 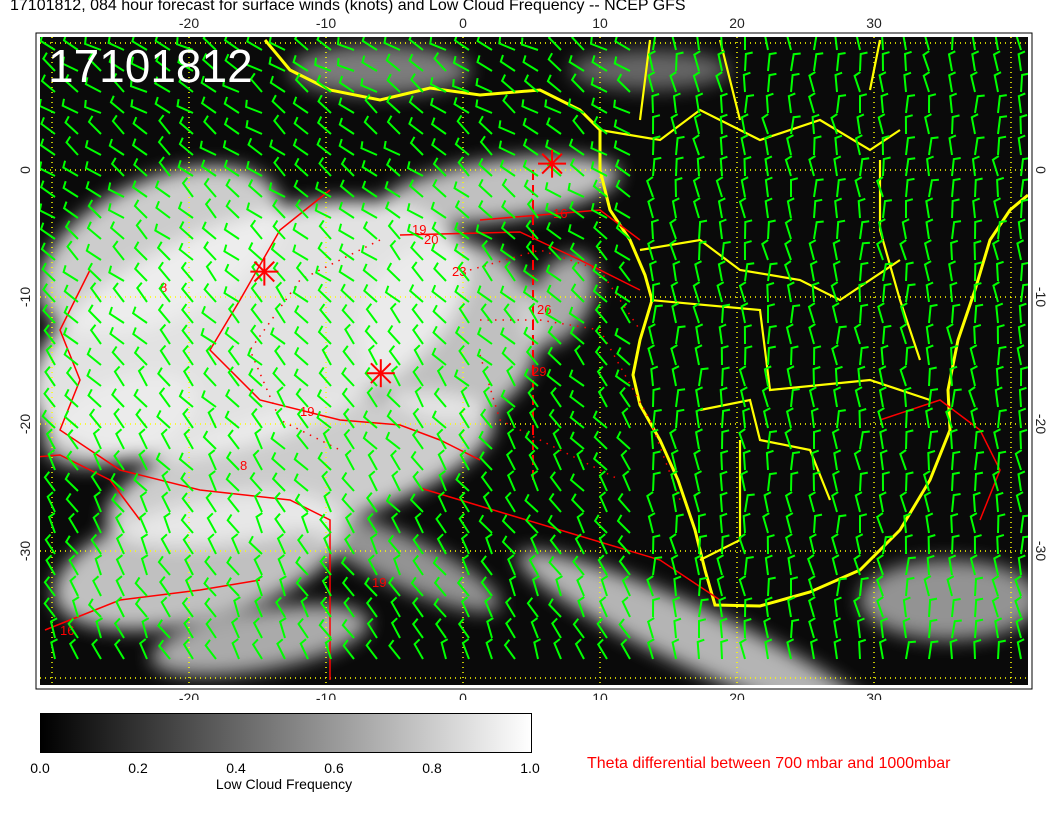 What do you see at coordinates (600, 695) in the screenshot?
I see `bottom-lon-tick: 10` at bounding box center [600, 695].